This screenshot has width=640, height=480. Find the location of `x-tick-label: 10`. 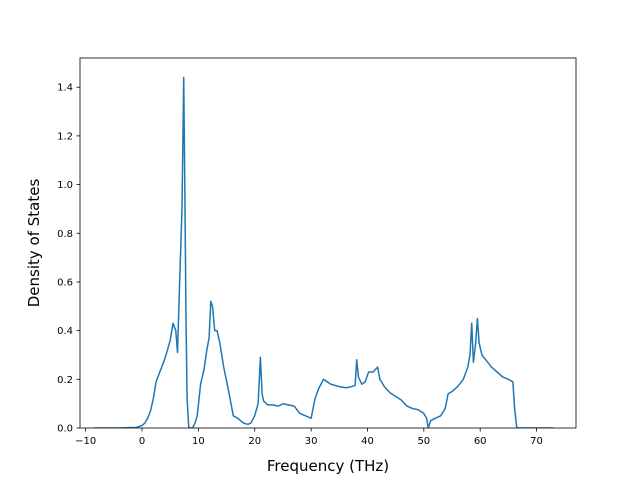

x-tick-label: 10 is located at coordinates (198, 441).